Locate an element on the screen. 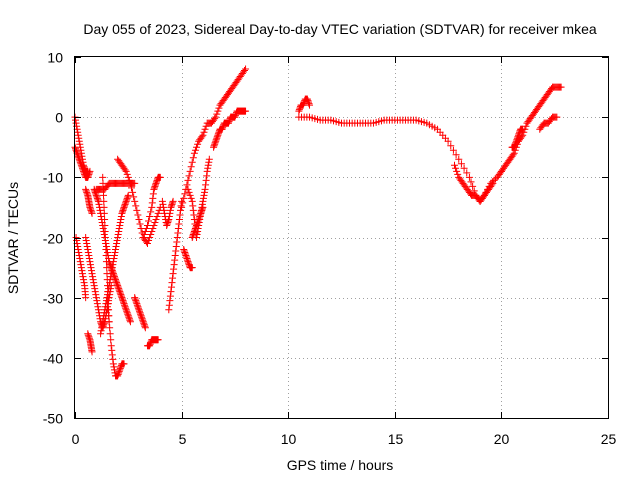  x-tick-label: 0 is located at coordinates (76, 439).